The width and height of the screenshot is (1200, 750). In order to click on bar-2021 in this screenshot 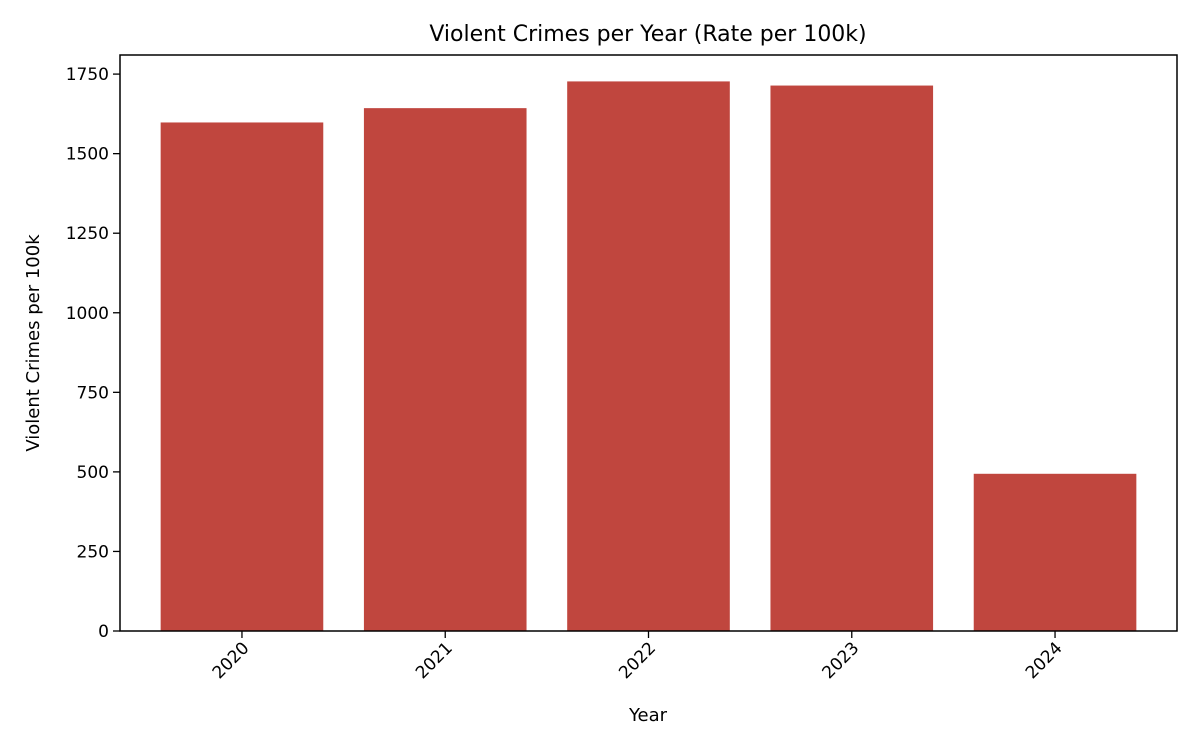, I will do `click(445, 369)`.